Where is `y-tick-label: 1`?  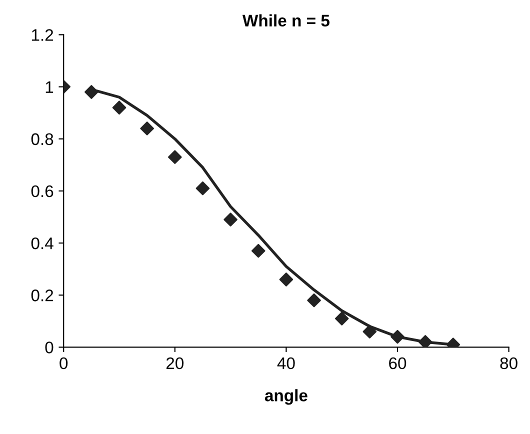
y-tick-label: 1 is located at coordinates (50, 87).